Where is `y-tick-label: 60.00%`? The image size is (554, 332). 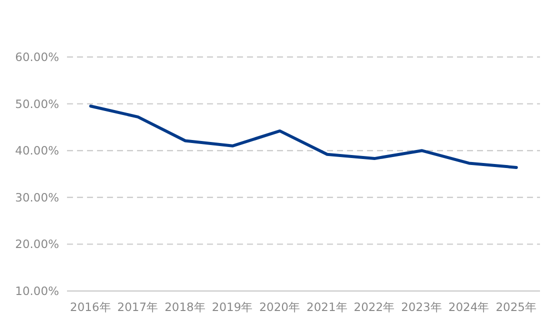 y-tick-label: 60.00% is located at coordinates (37, 57).